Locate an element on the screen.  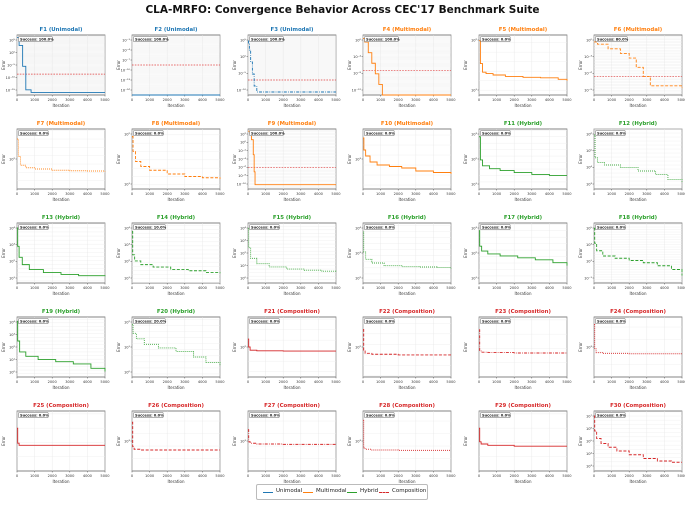
x-tick-label-f28: 1000 is located at coordinates (381, 476).